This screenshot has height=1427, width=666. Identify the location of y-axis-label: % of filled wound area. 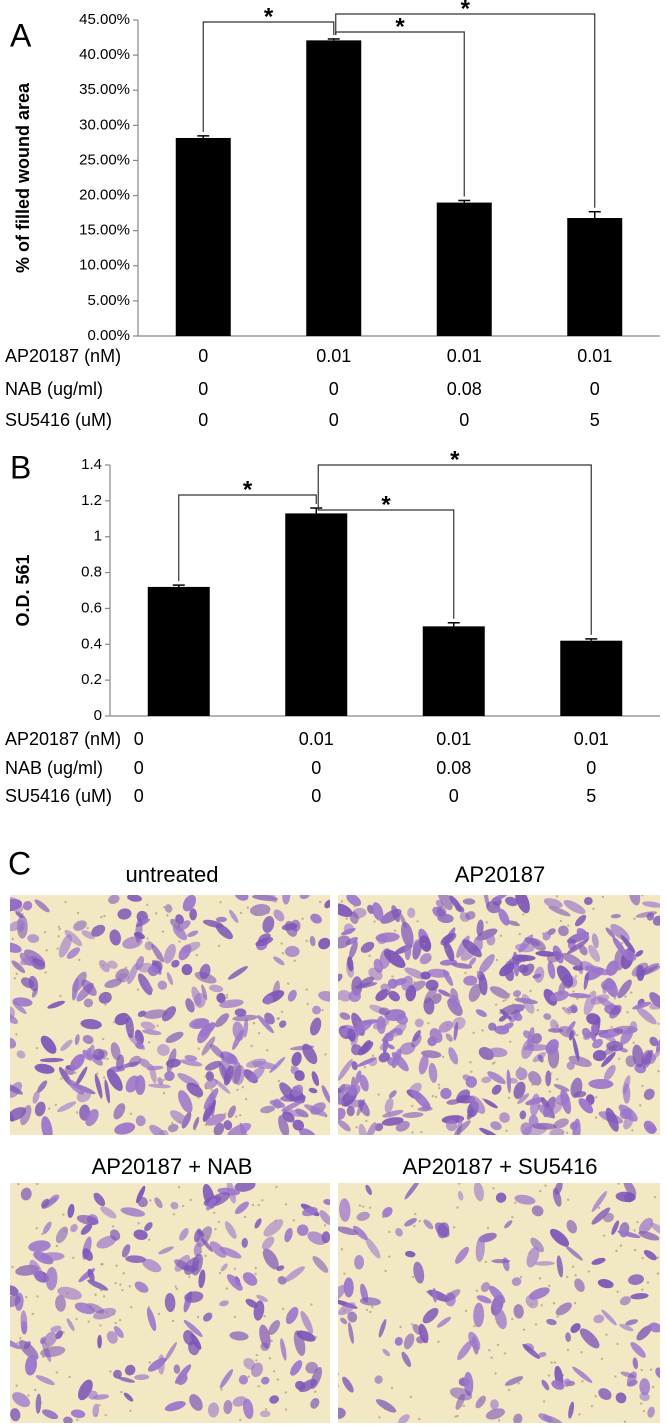
(23, 177).